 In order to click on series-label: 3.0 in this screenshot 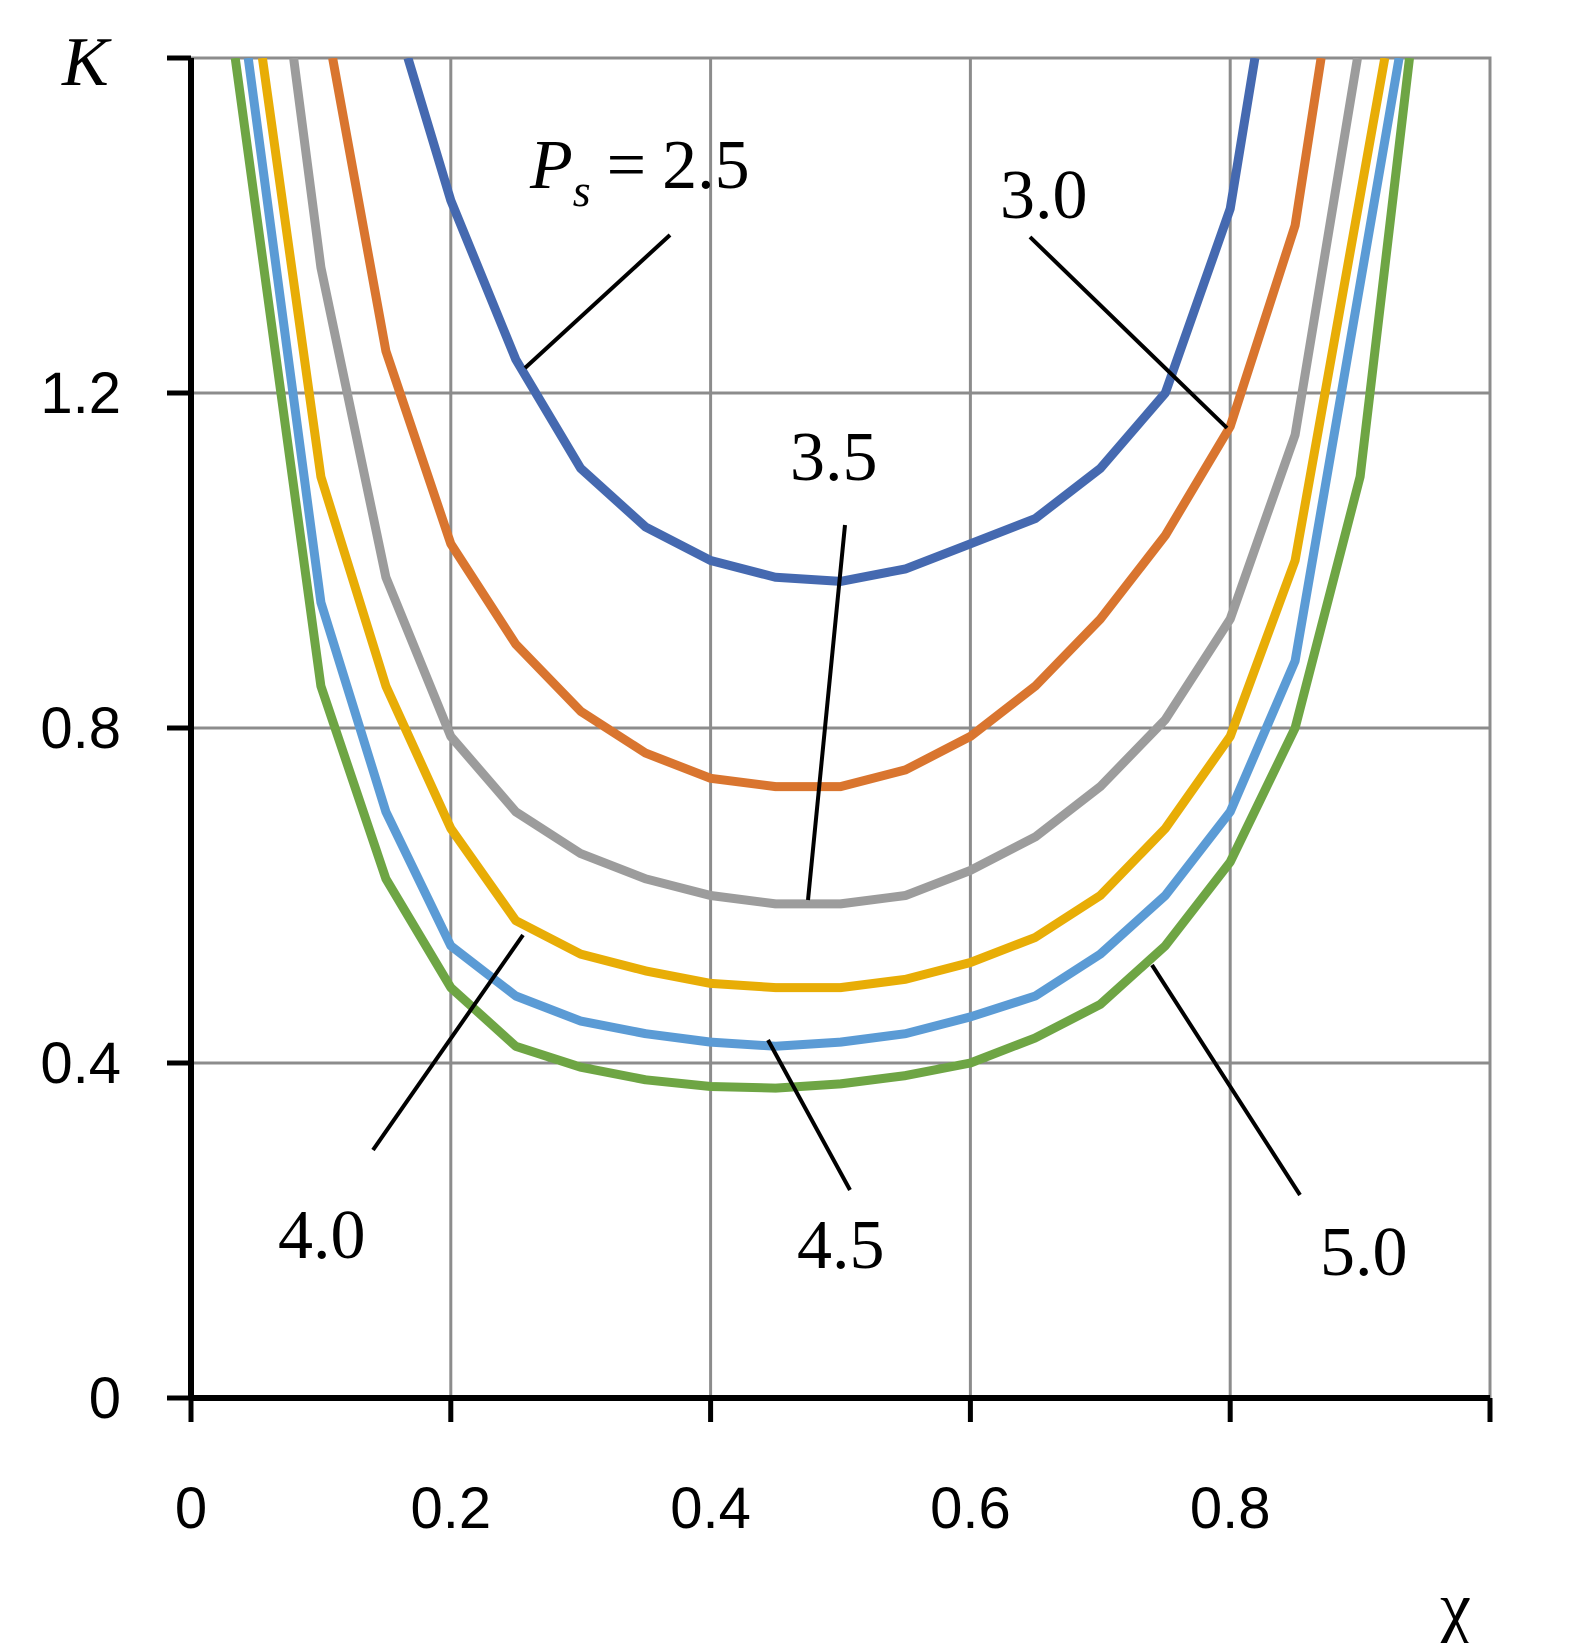, I will do `click(1044, 195)`.